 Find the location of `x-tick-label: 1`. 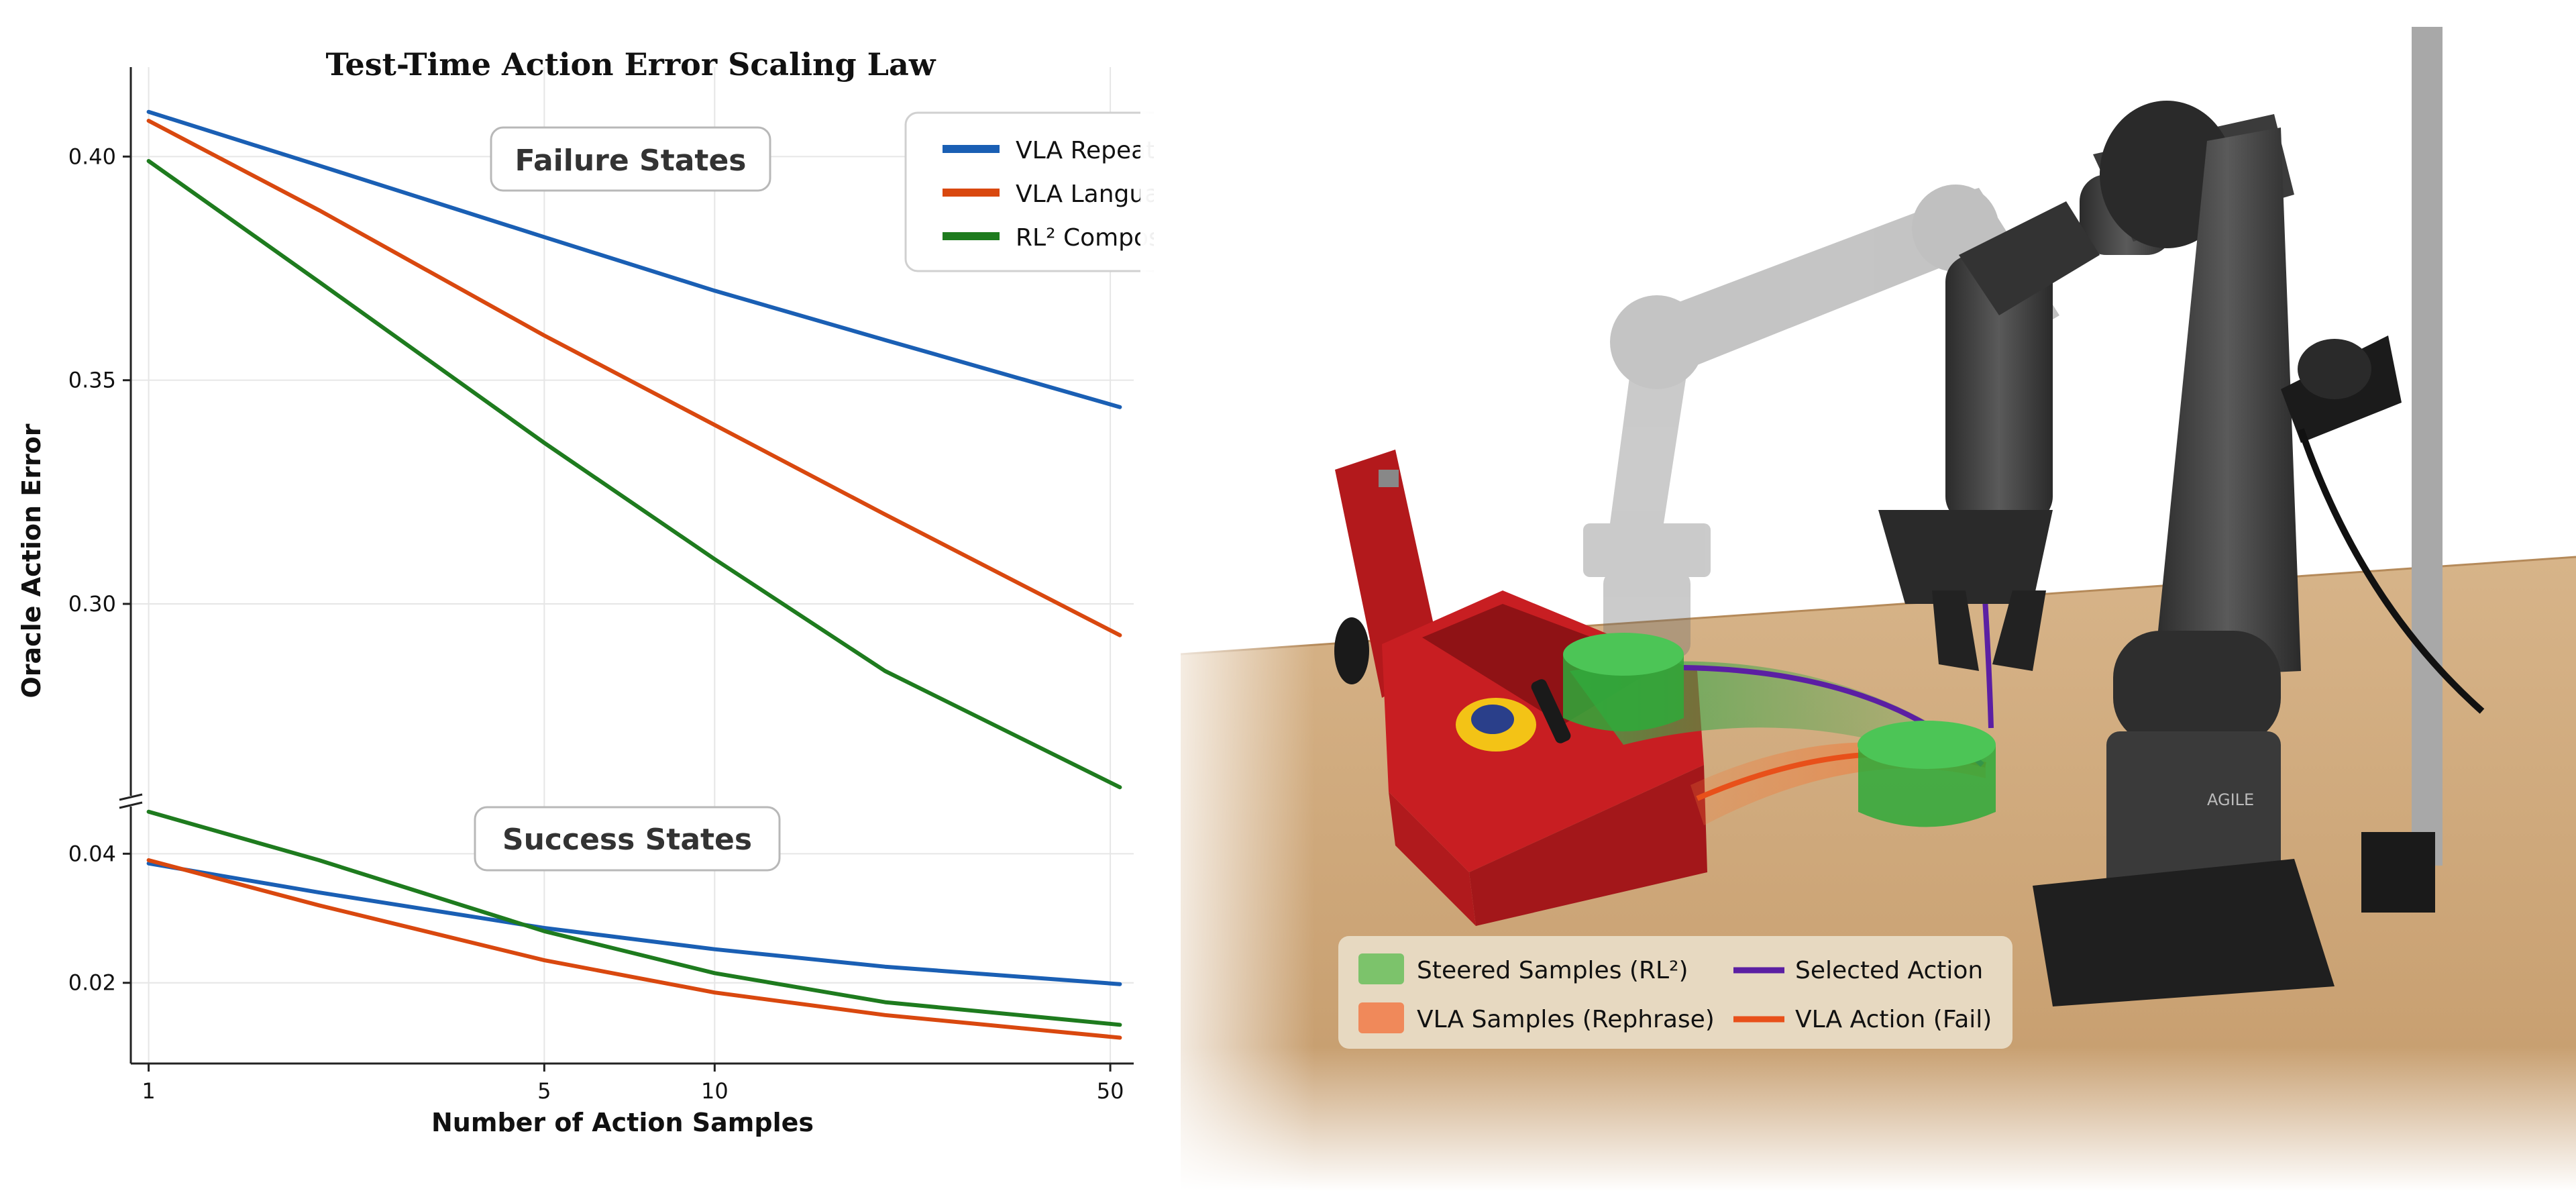

x-tick-label: 1 is located at coordinates (148, 1091).